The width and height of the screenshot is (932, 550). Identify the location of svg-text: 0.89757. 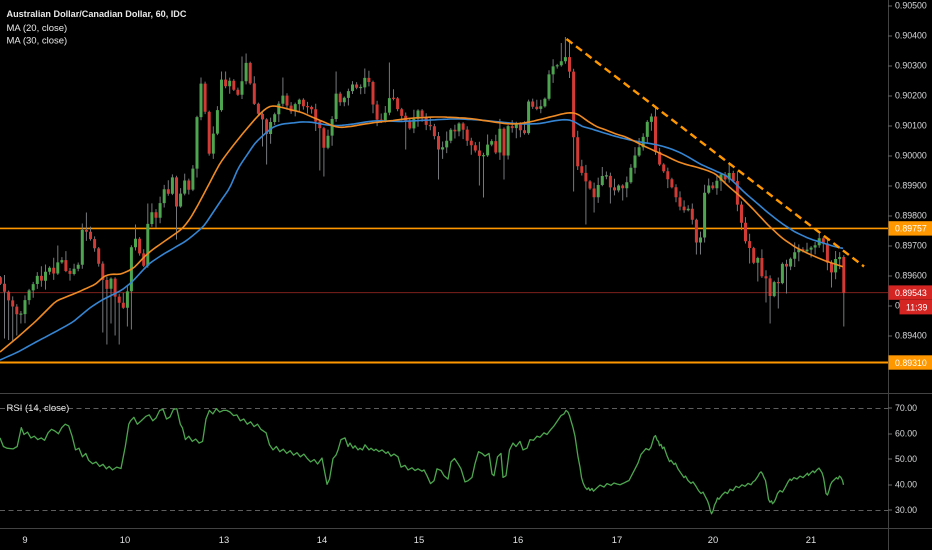
(911, 229).